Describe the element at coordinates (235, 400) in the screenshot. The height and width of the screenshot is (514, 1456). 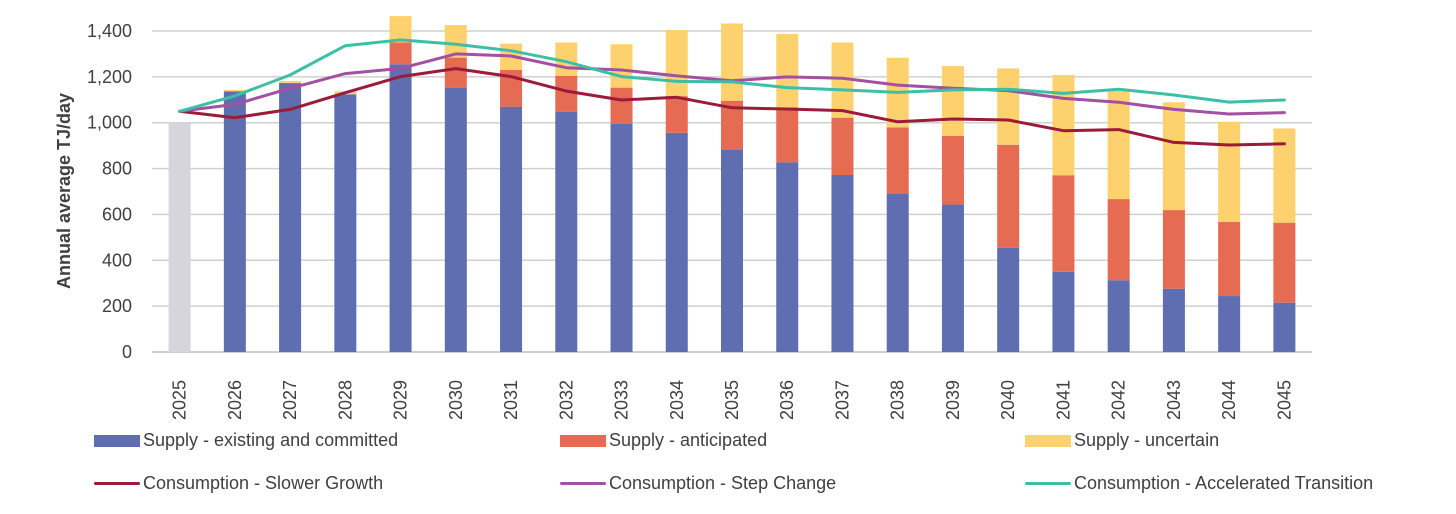
I see `x-tick-label: 2026` at that location.